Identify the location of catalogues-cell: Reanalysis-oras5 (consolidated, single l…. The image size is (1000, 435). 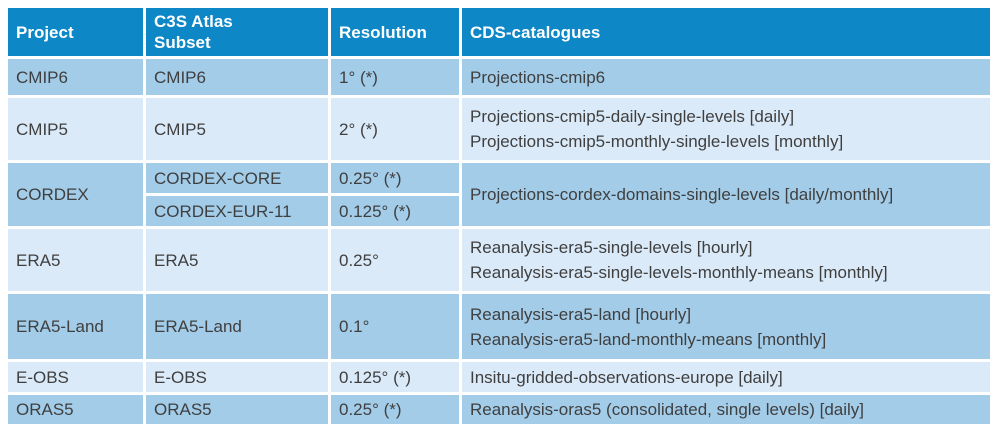
(726, 409).